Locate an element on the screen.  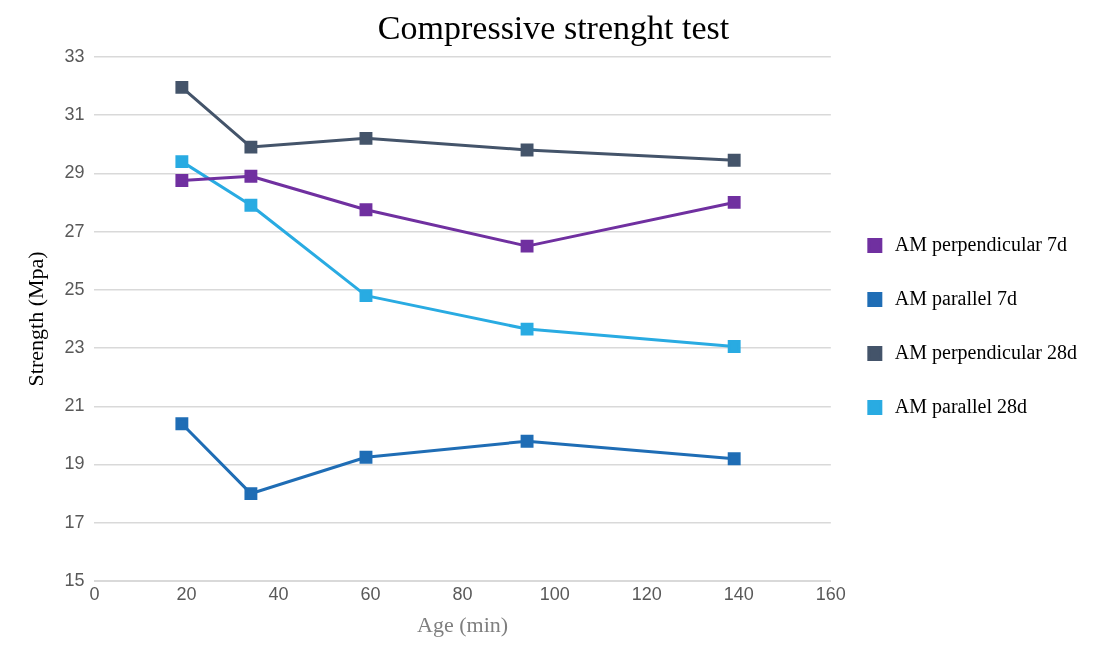
x-tick-label: 80 is located at coordinates (462, 593).